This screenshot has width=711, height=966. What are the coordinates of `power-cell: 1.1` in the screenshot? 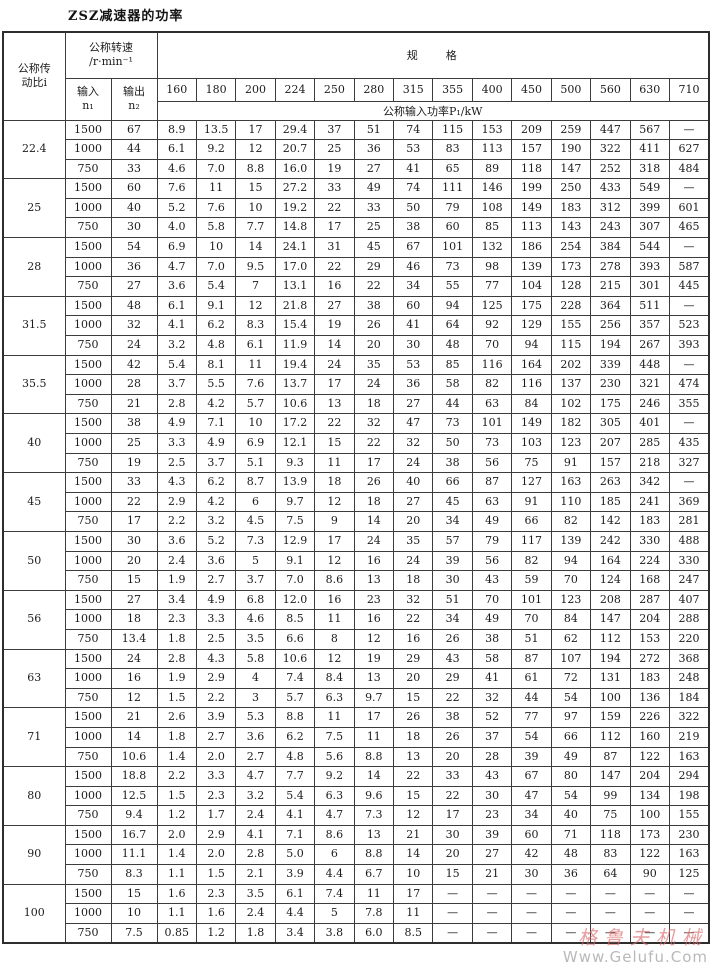 It's located at (176, 913).